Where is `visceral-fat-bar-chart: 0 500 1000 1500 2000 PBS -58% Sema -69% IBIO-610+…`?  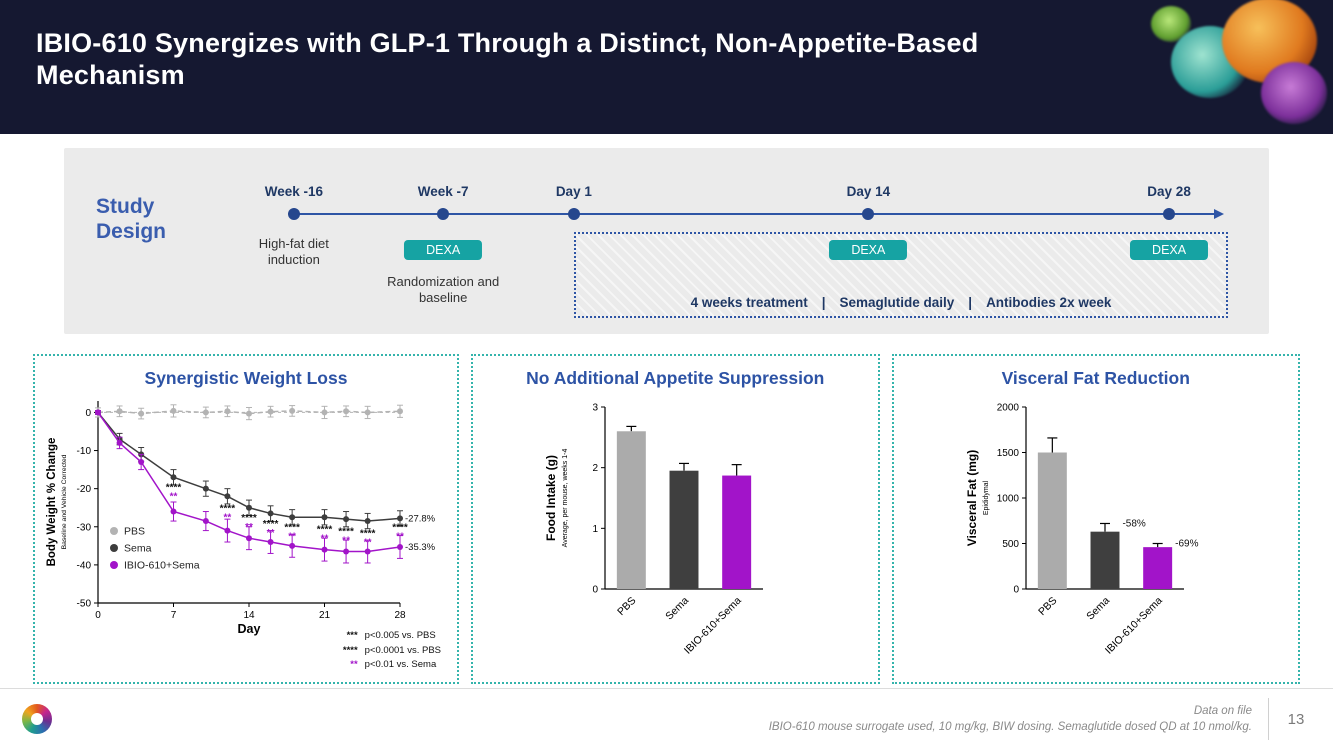
visceral-fat-bar-chart: 0 500 1000 1500 2000 PBS -58% Sema -69% IBIO-610+… is located at coordinates (1082, 530).